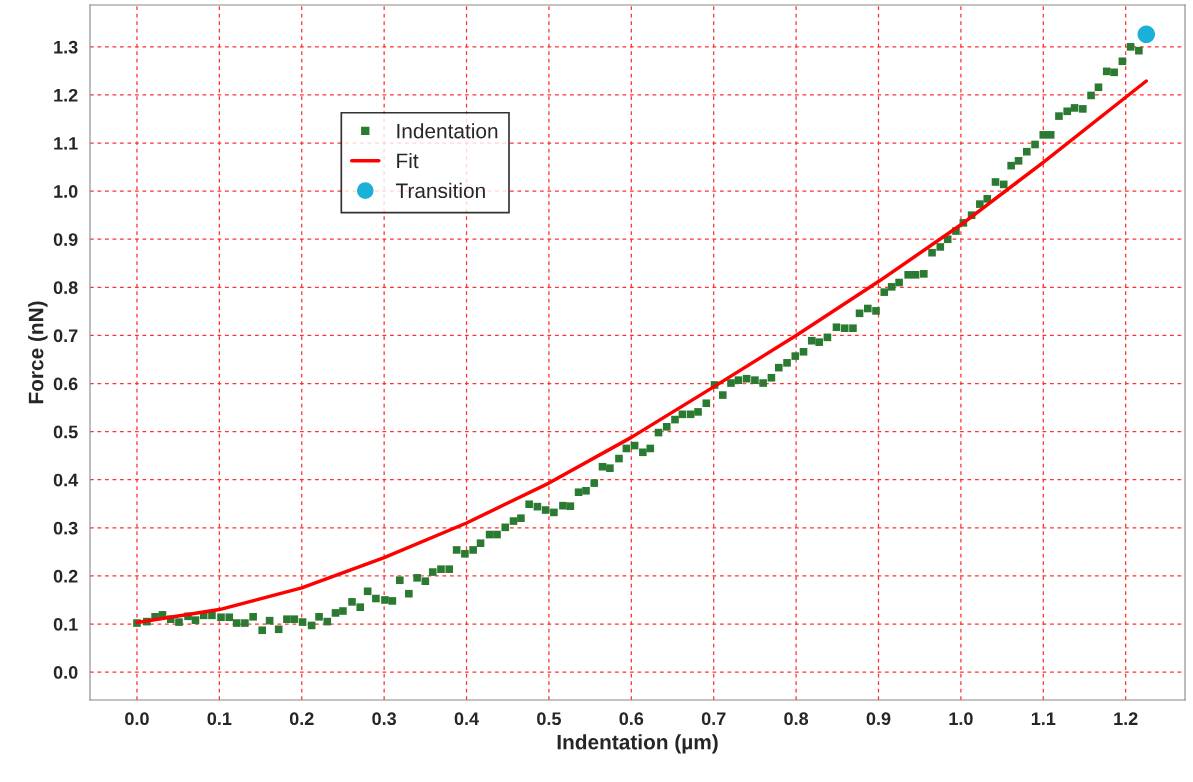  Describe the element at coordinates (66, 143) in the screenshot. I see `y-tick-label: 1.1` at that location.